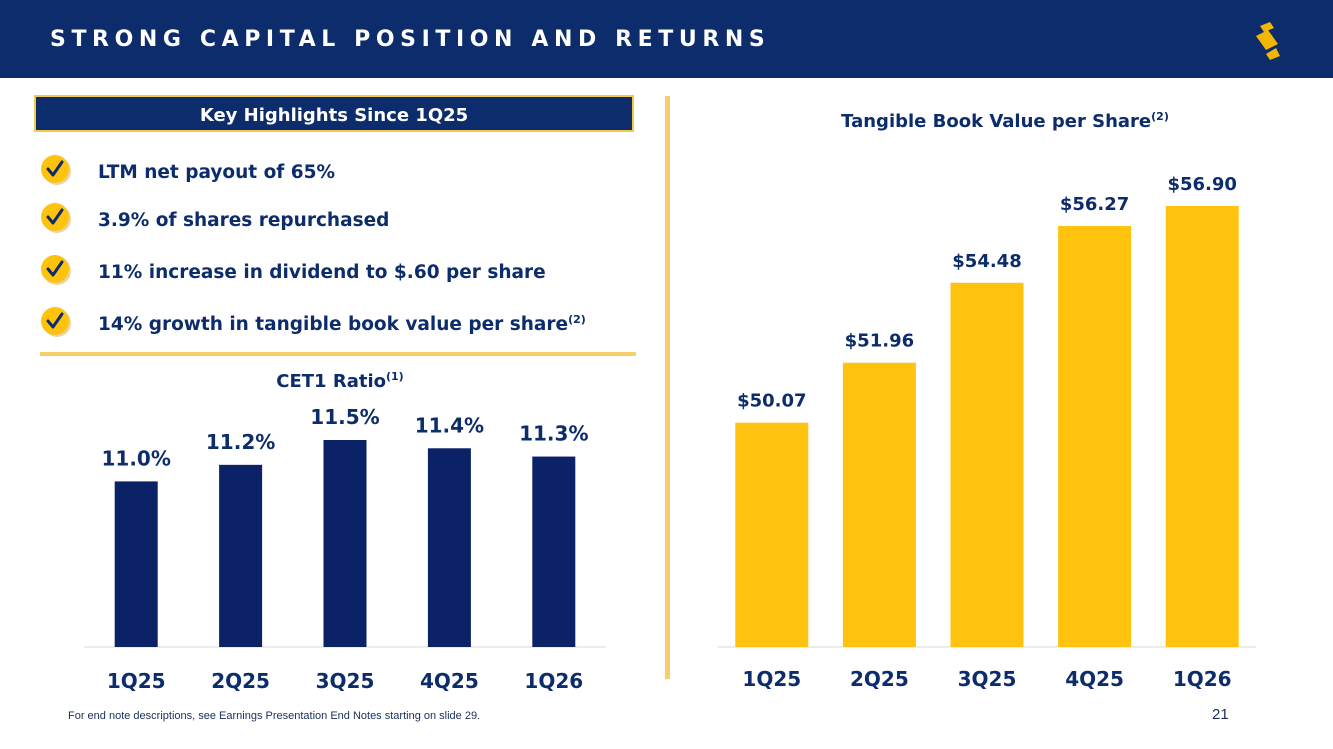  What do you see at coordinates (449, 681) in the screenshot?
I see `cet1-category-label: 4Q25` at bounding box center [449, 681].